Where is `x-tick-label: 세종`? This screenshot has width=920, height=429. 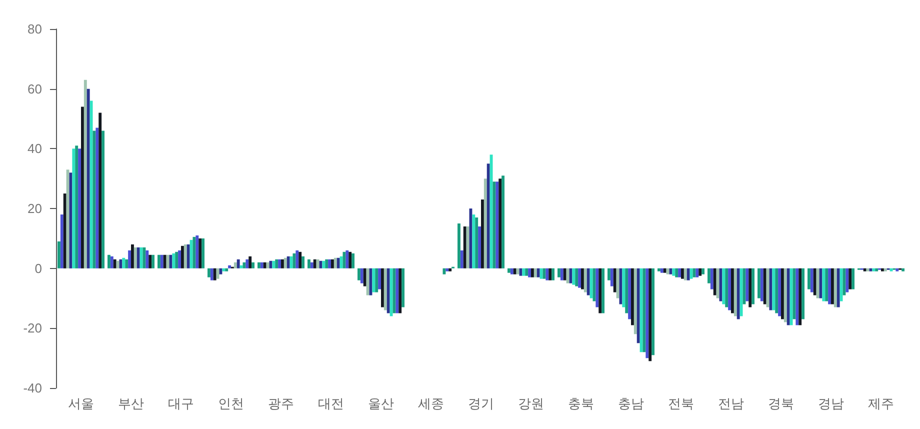 x-tick-label: 세종 is located at coordinates (431, 404).